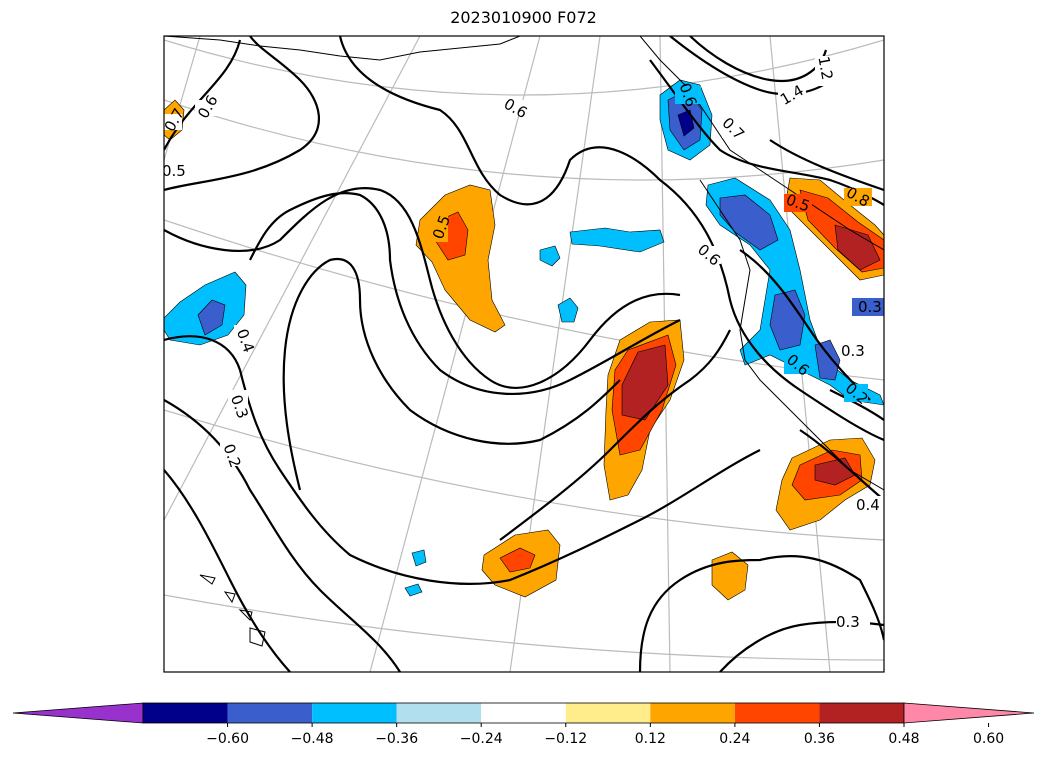  Describe the element at coordinates (969, 713) in the screenshot. I see `colorbar-extend-high` at that location.